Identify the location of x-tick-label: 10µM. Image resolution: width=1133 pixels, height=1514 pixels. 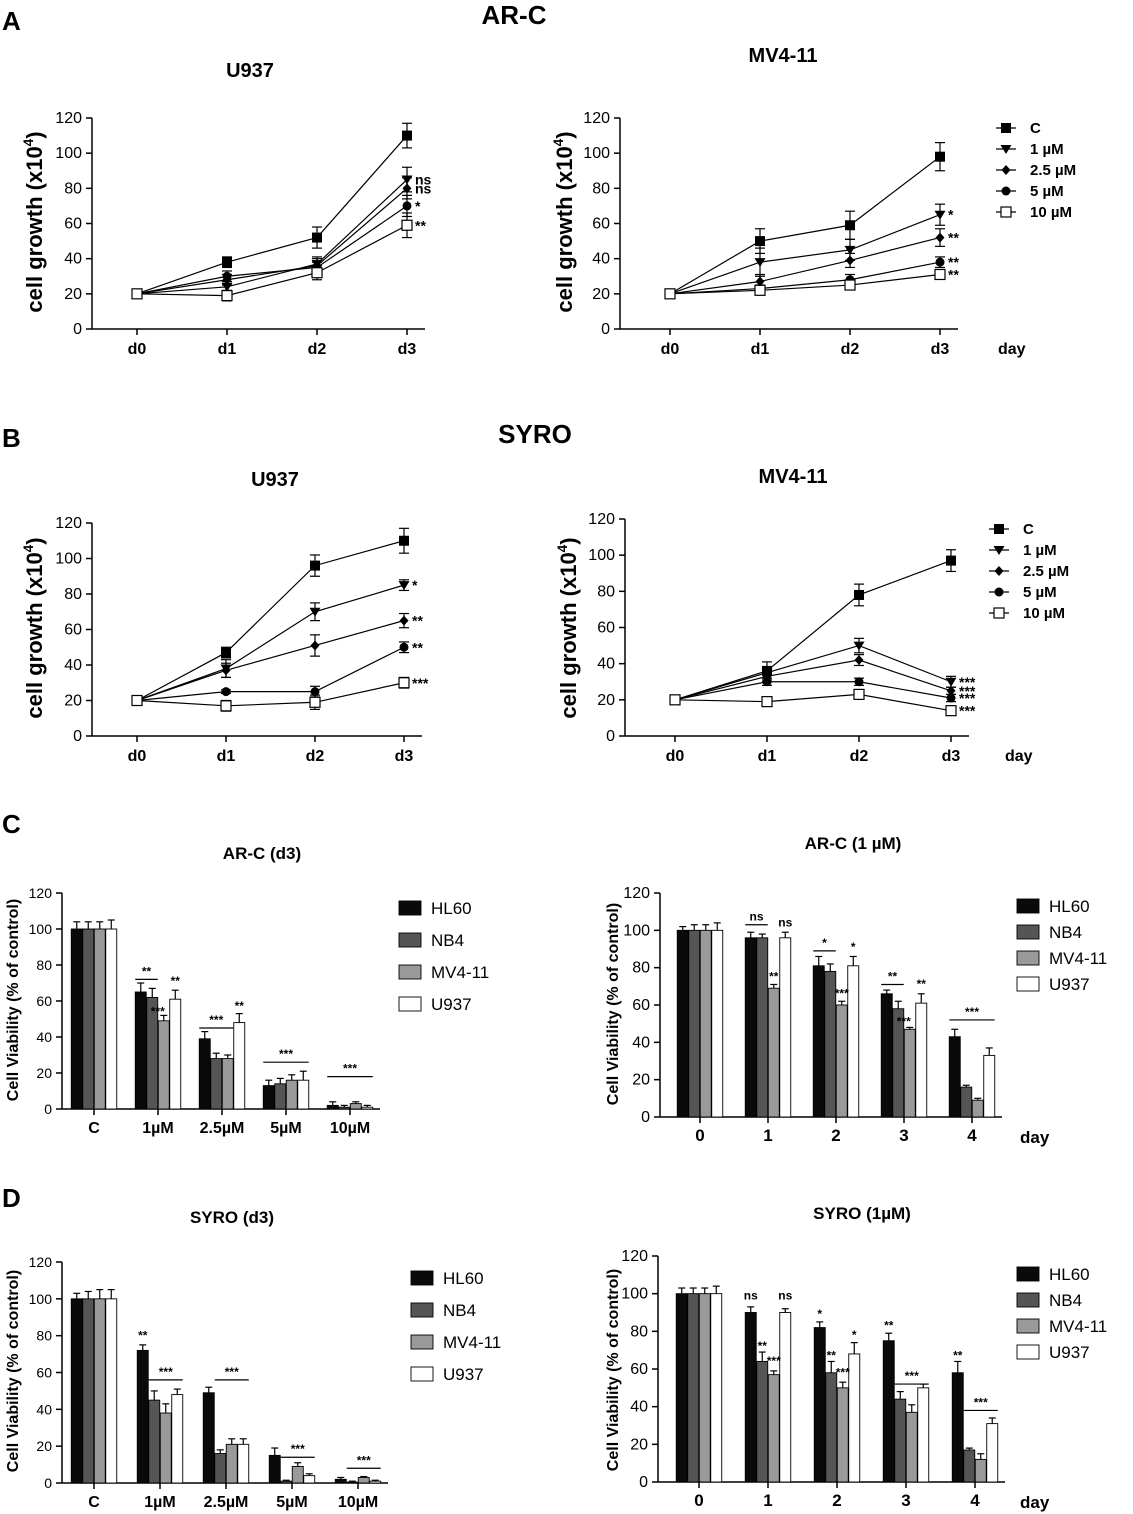
(350, 1128).